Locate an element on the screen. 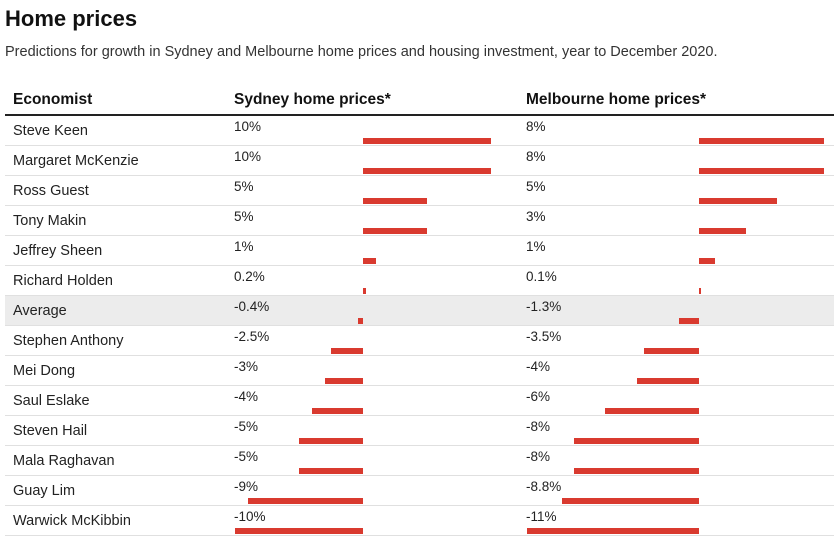 Image resolution: width=839 pixels, height=551 pixels. table-row: Richard Holden 0.2% 0.1% is located at coordinates (419, 281).